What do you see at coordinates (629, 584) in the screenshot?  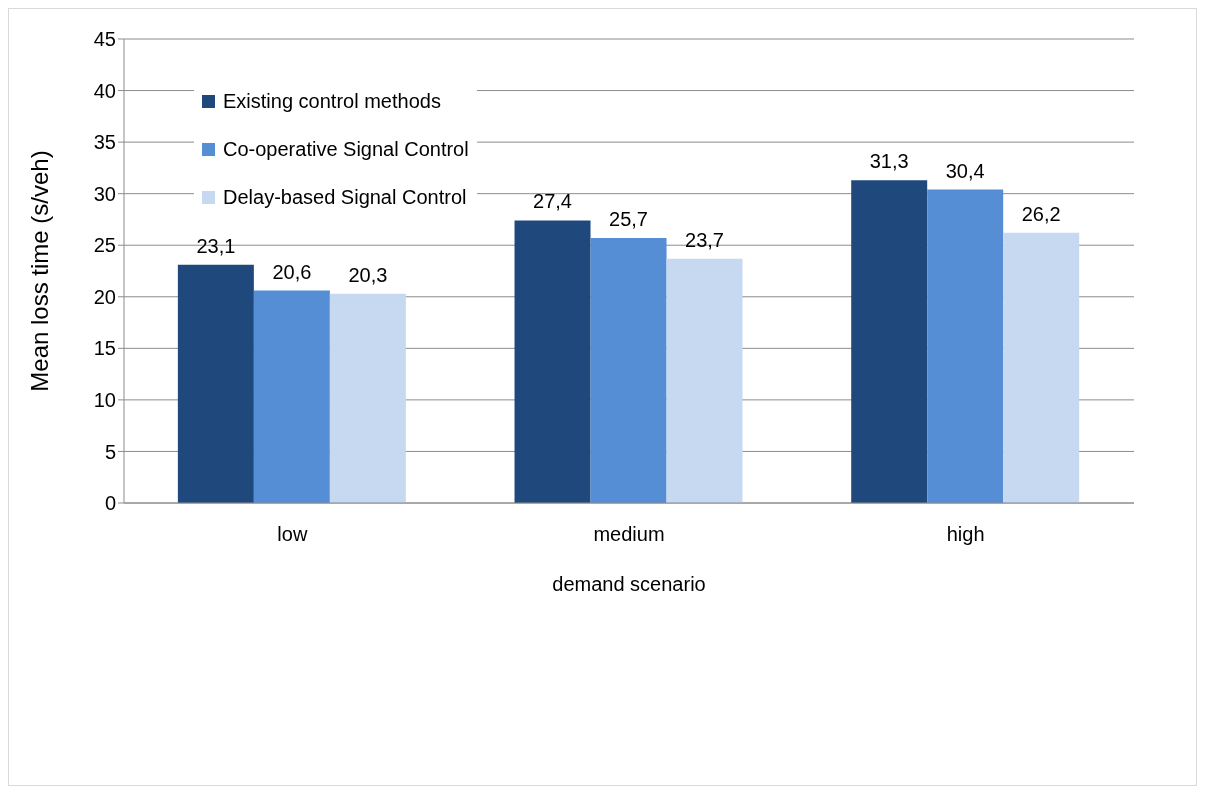 I see `x-axis-title: demand scenario` at bounding box center [629, 584].